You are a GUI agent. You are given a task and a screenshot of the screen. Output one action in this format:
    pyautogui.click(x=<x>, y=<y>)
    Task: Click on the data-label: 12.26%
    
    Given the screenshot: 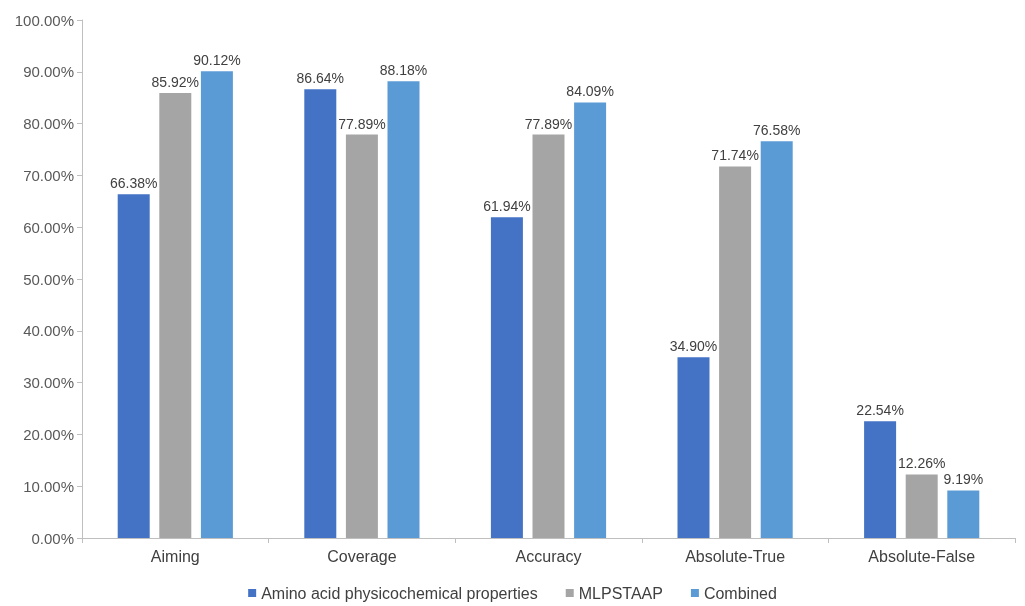 What is the action you would take?
    pyautogui.click(x=921, y=463)
    